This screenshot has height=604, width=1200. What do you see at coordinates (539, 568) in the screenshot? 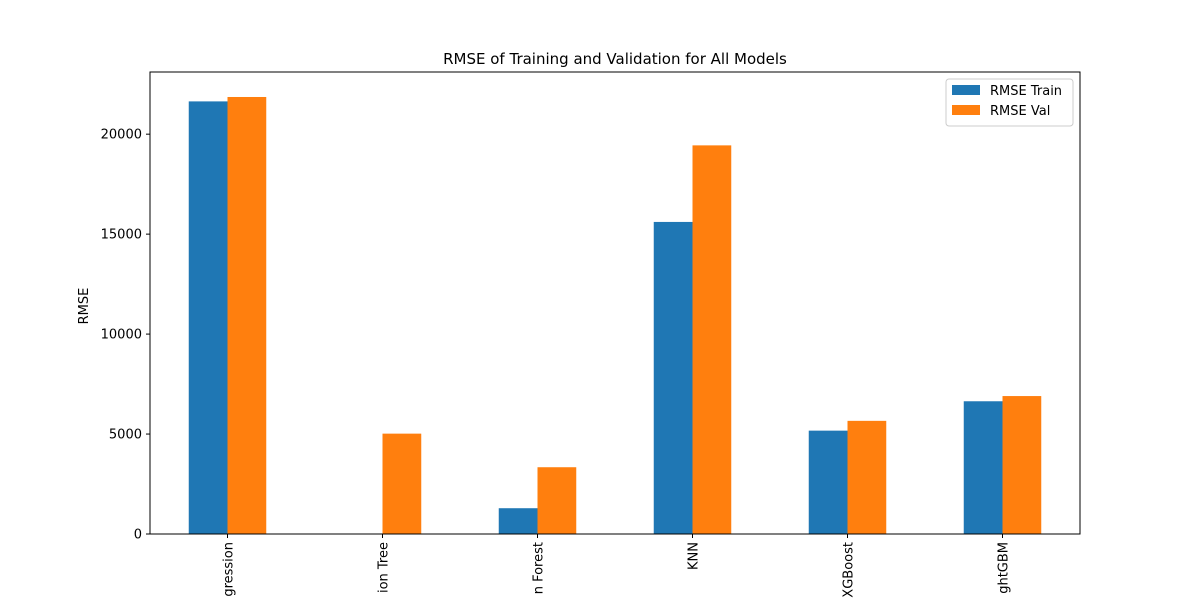
I see `x-tick-label: n Forest` at bounding box center [539, 568].